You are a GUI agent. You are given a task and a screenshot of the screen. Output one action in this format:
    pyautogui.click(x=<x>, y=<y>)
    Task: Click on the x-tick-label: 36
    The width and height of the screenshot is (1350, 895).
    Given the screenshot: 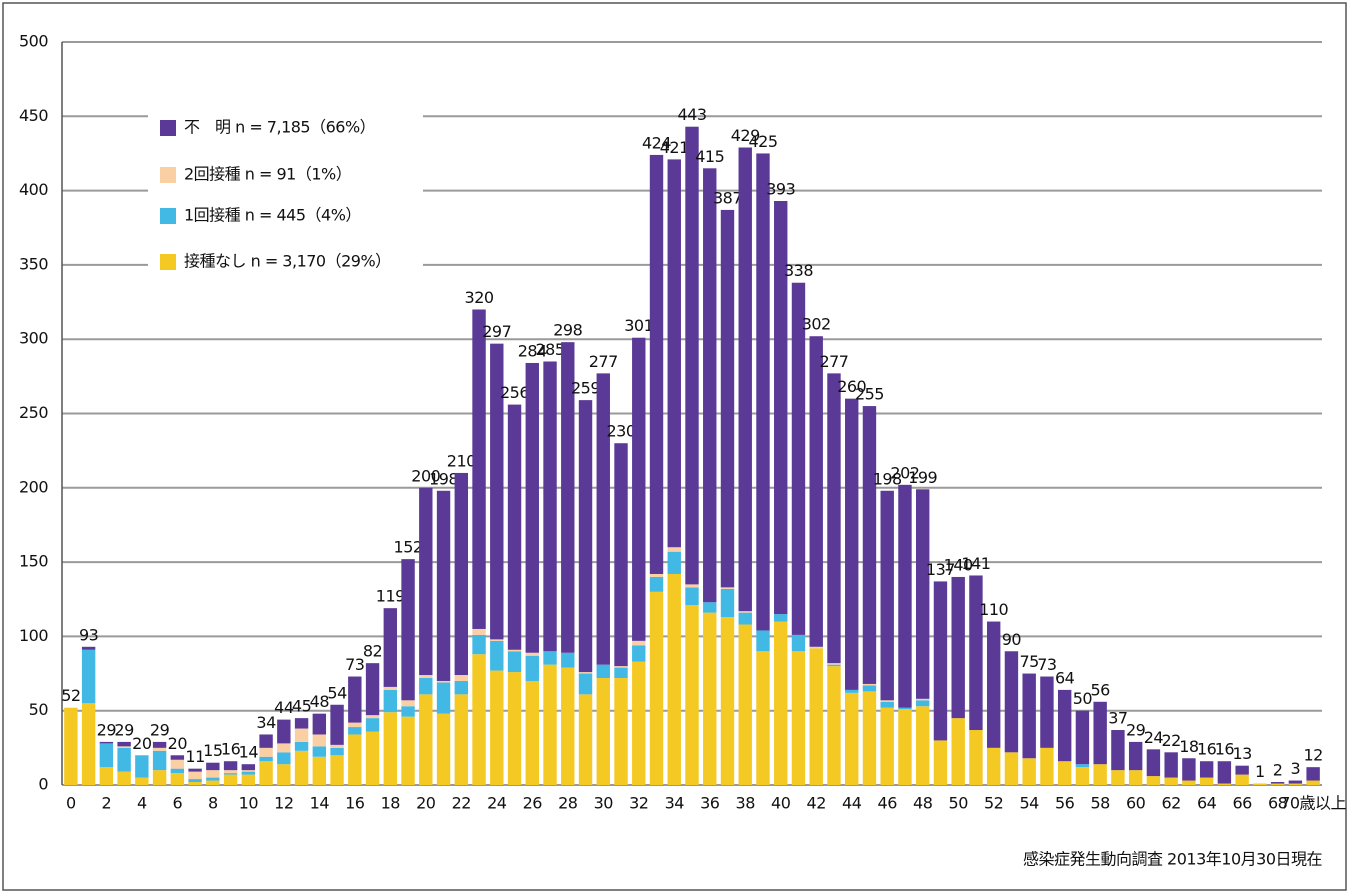 What is the action you would take?
    pyautogui.click(x=710, y=803)
    